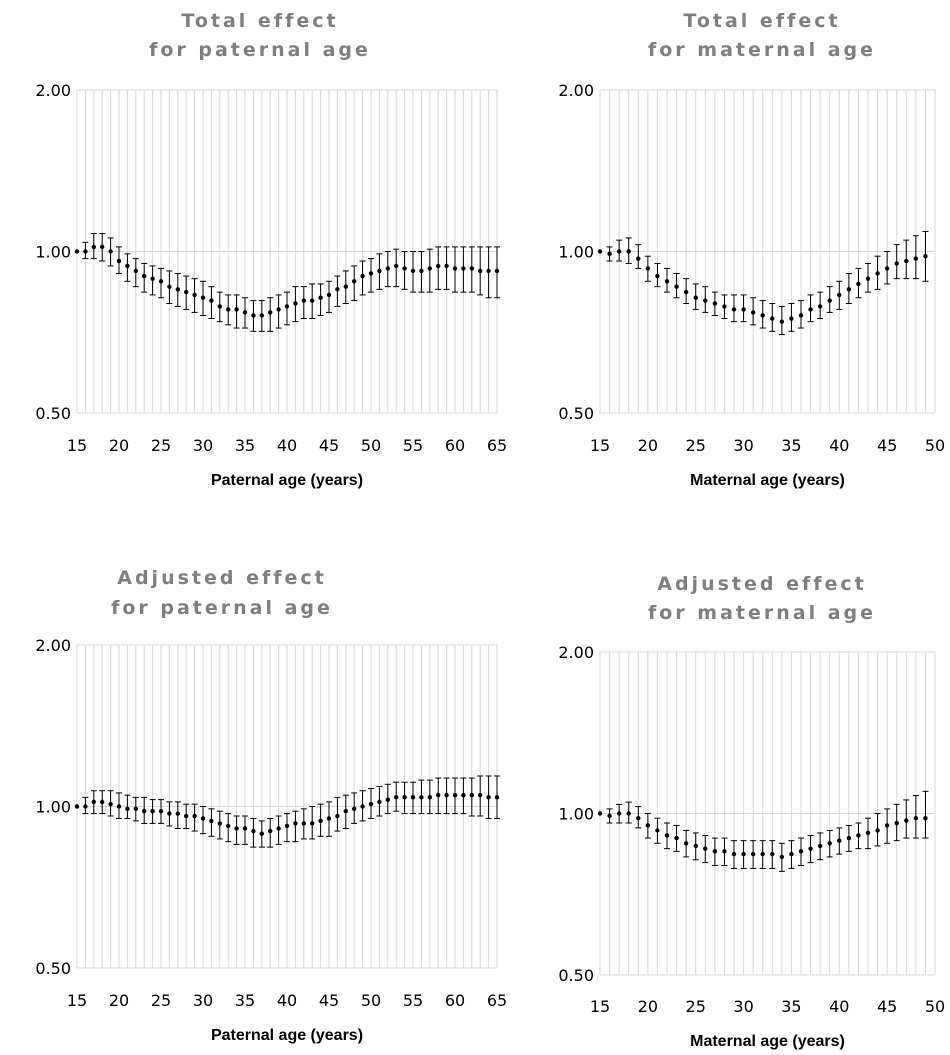  What do you see at coordinates (761, 21) in the screenshot?
I see `chart-title-line: Total effect` at bounding box center [761, 21].